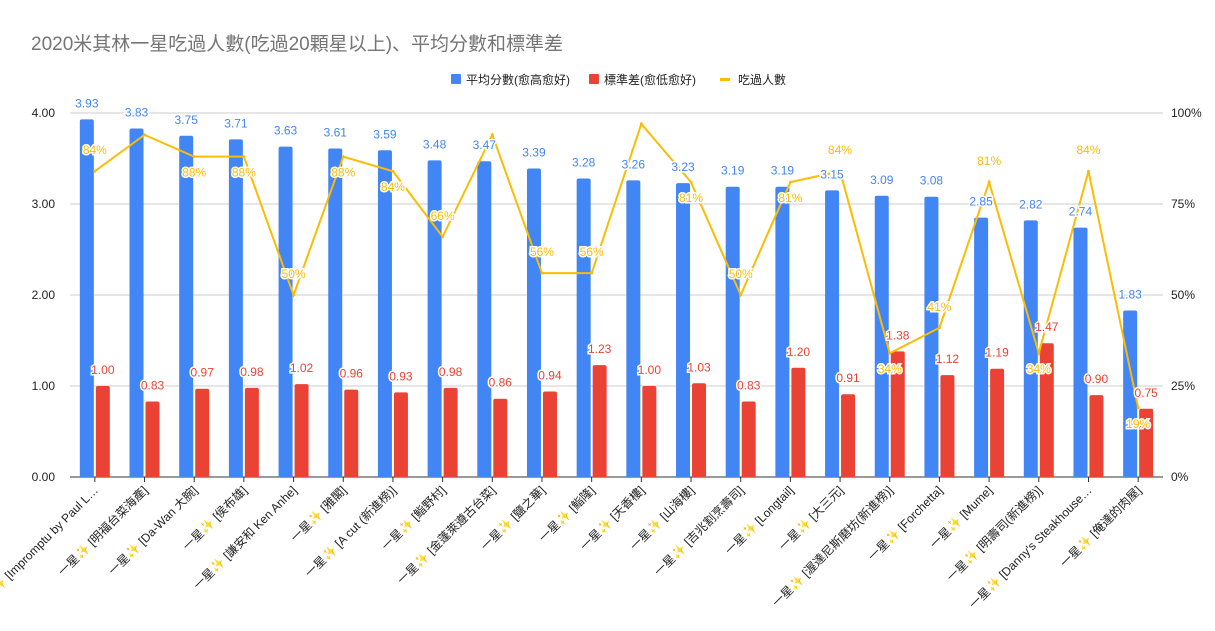  What do you see at coordinates (187, 120) in the screenshot?
I see `data-label-average: 3.75` at bounding box center [187, 120].